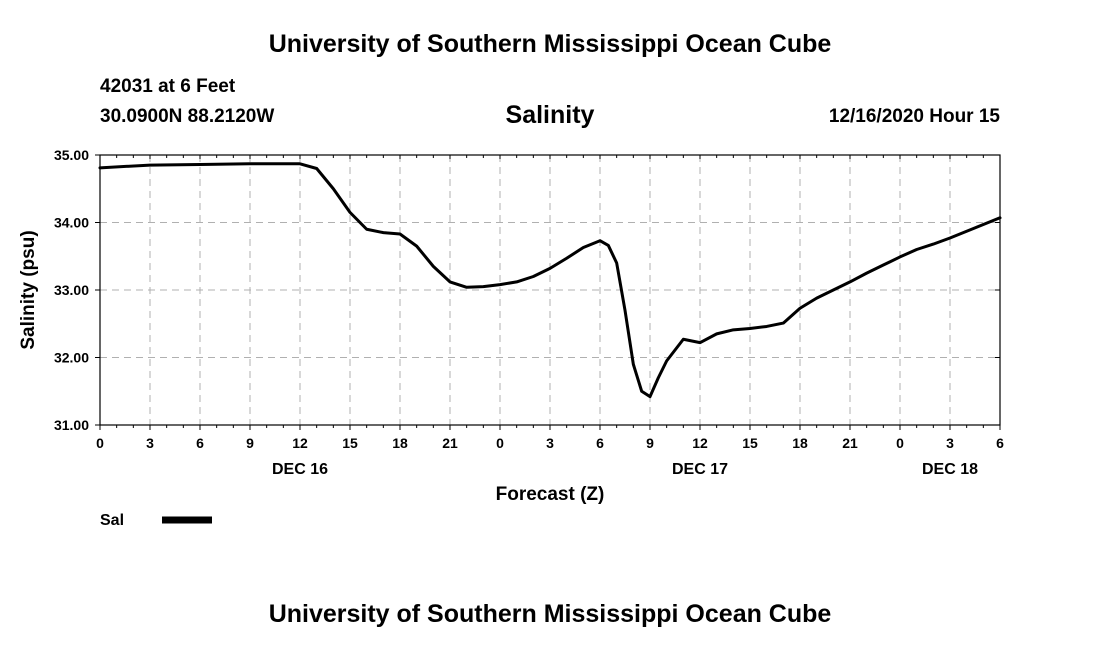 The width and height of the screenshot is (1100, 650). What do you see at coordinates (71, 425) in the screenshot?
I see `y-tick-label: 31.00` at bounding box center [71, 425].